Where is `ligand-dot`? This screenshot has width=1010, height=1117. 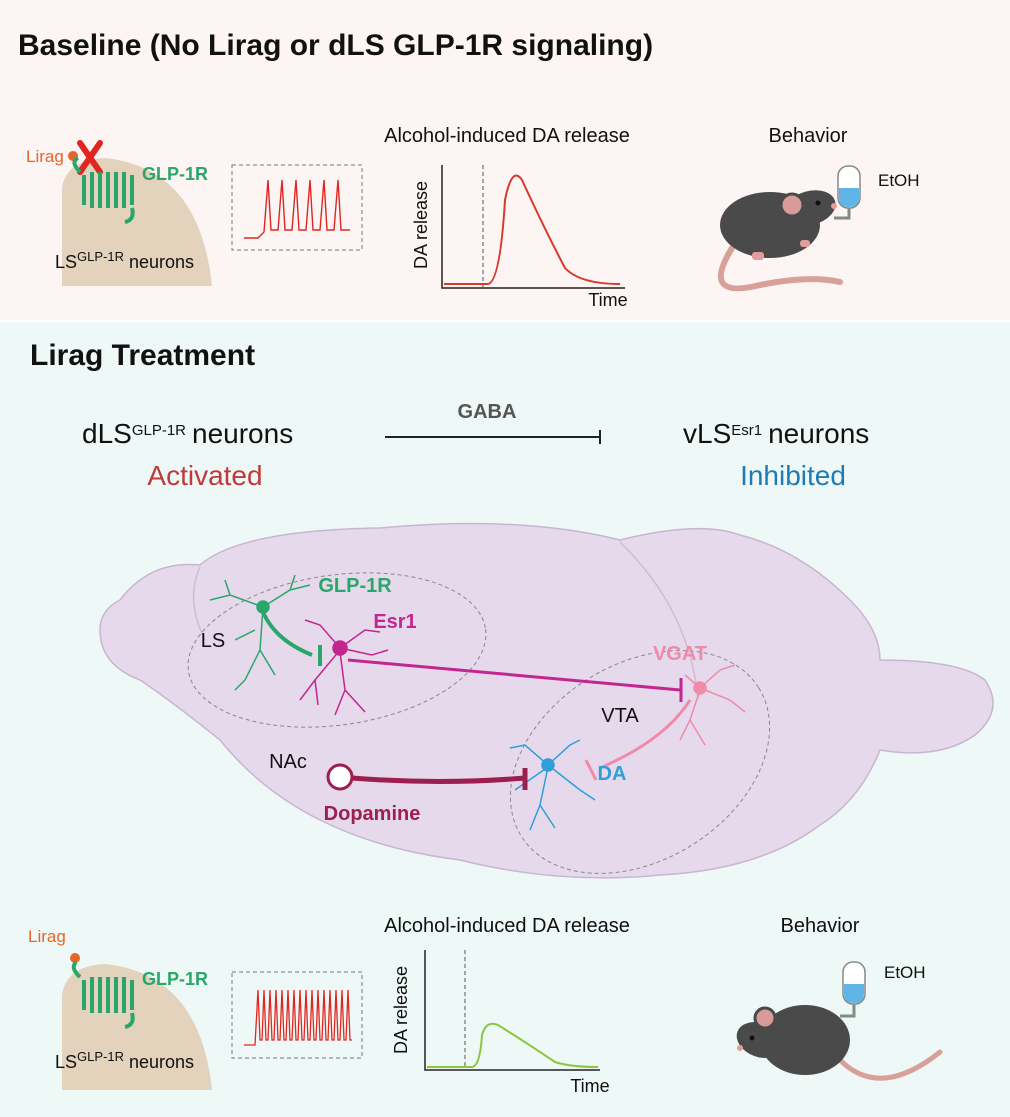
ligand-dot is located at coordinates (75, 958).